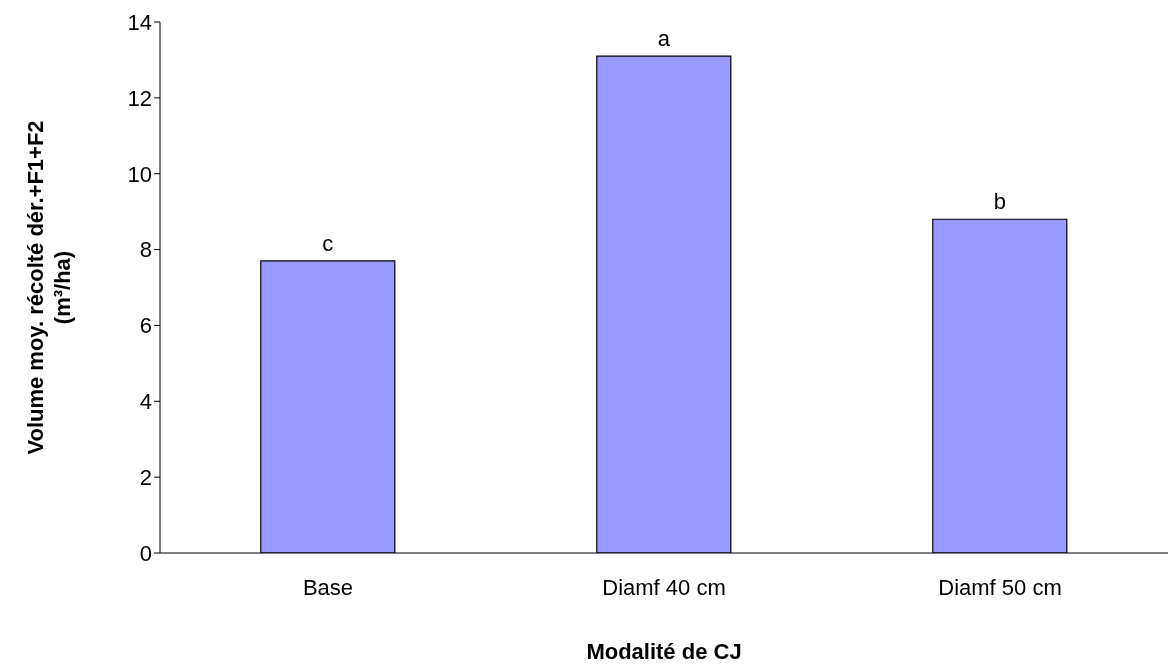  I want to click on x-tick-label: Base, so click(328, 587).